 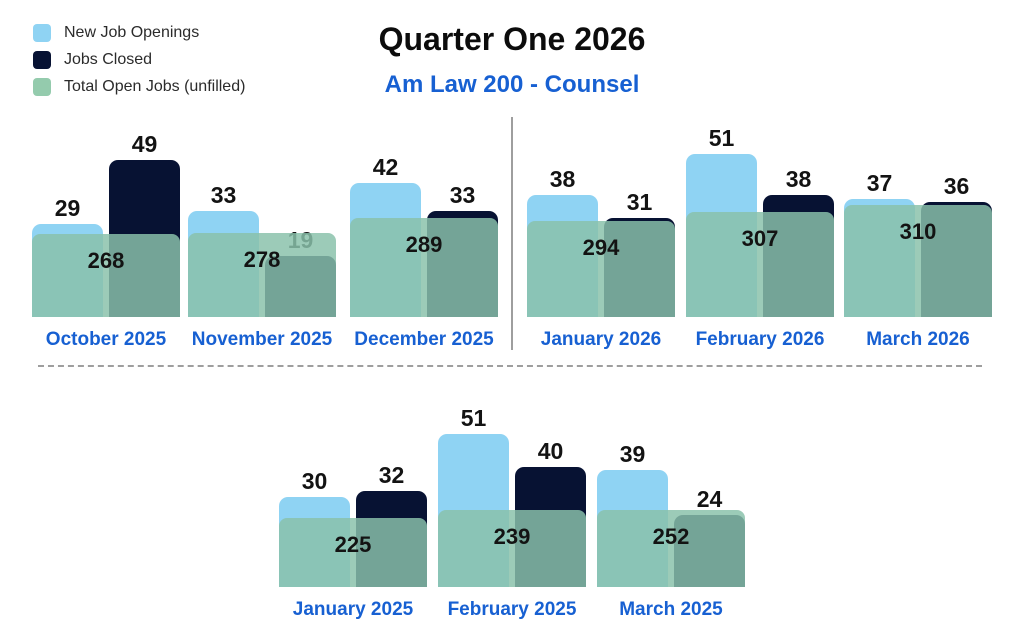 I want to click on new-openings-value-label: 38, so click(x=562, y=179).